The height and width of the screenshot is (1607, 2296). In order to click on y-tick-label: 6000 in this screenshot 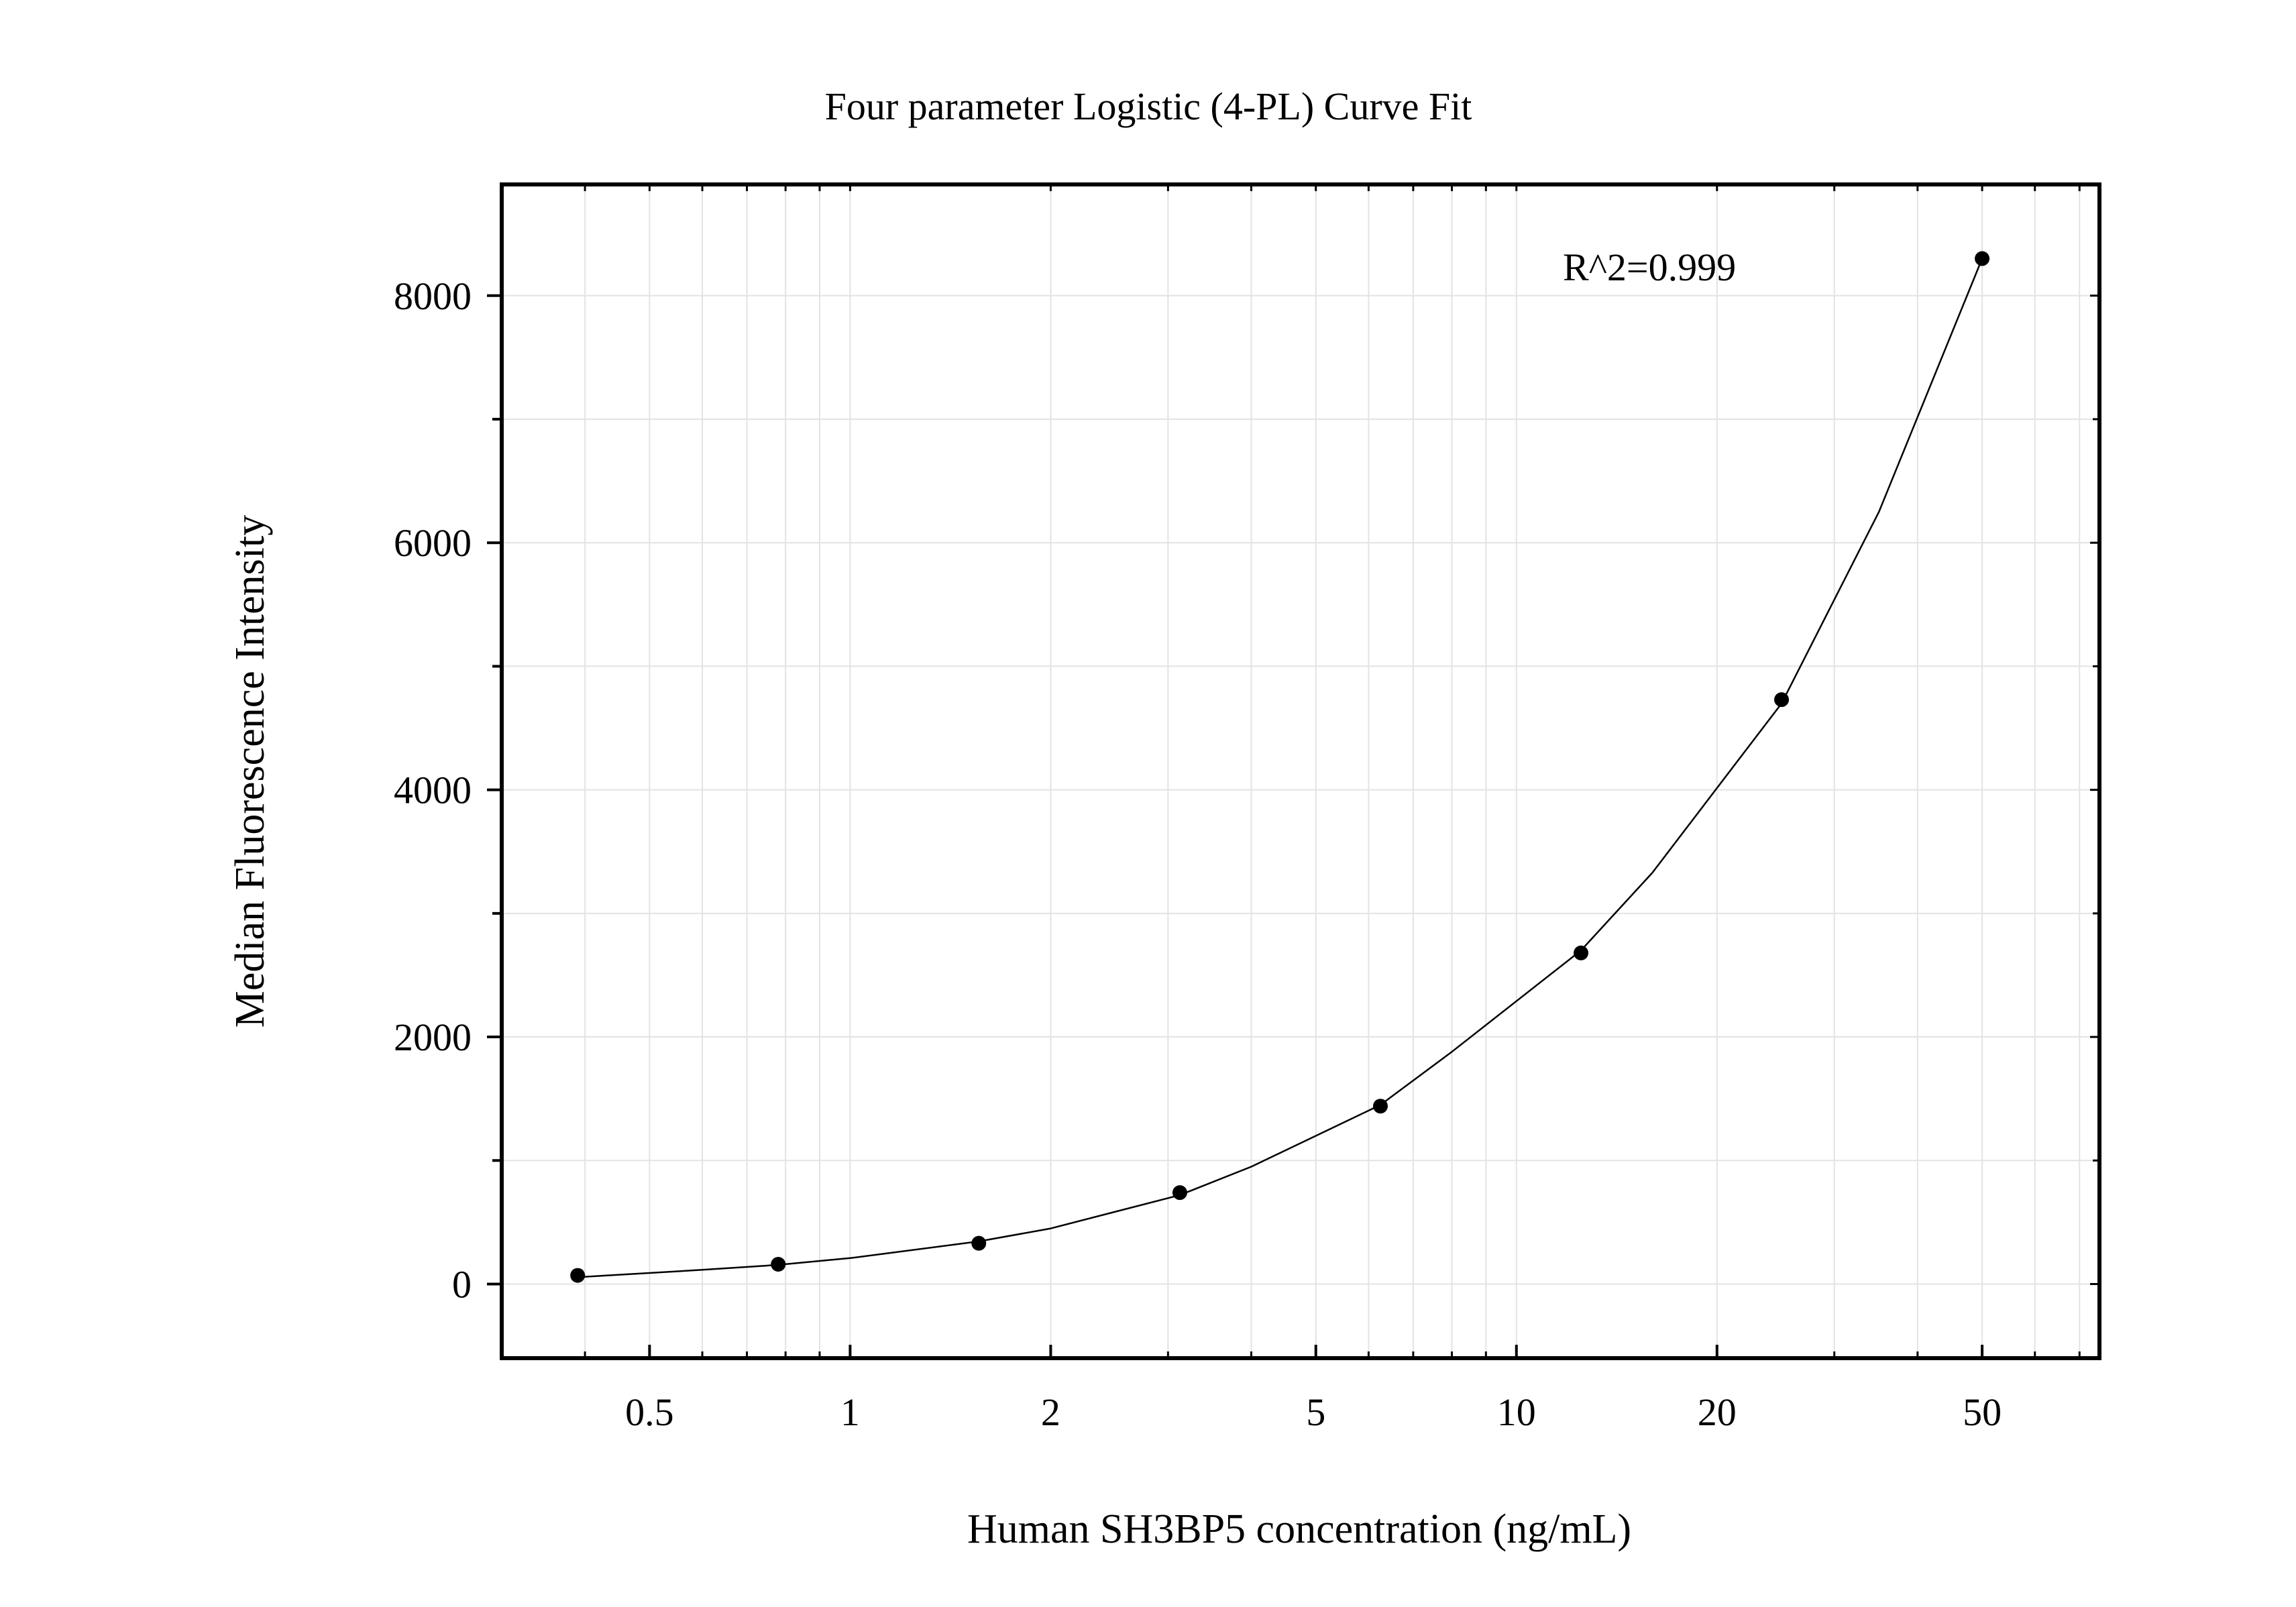, I will do `click(433, 543)`.